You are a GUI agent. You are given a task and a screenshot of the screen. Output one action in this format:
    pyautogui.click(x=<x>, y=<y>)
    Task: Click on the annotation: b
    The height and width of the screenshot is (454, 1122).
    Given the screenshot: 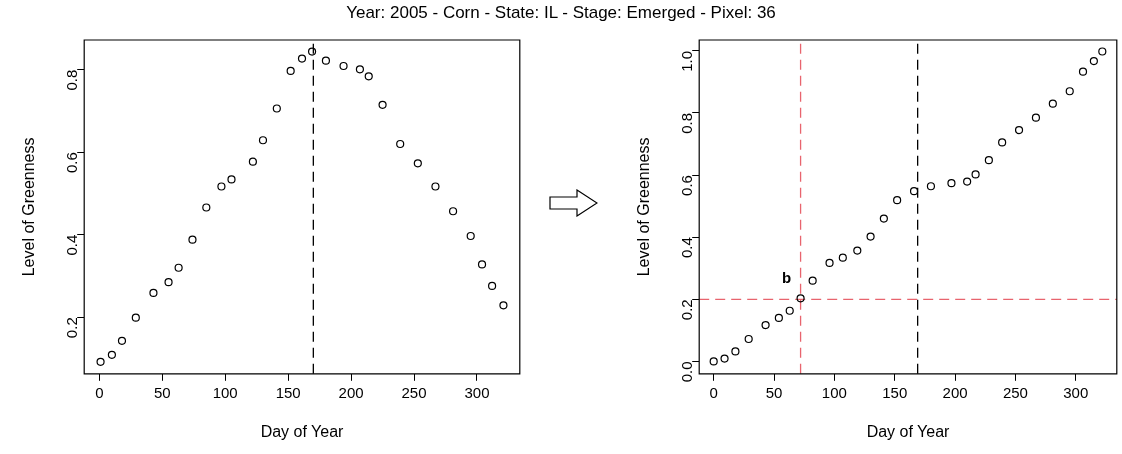 What is the action you would take?
    pyautogui.click(x=787, y=278)
    